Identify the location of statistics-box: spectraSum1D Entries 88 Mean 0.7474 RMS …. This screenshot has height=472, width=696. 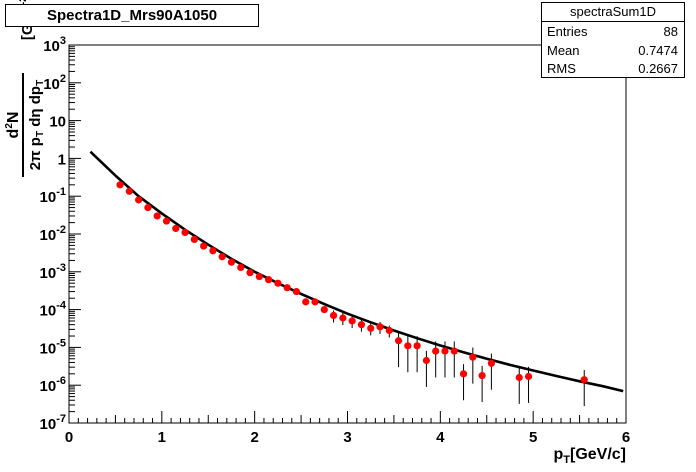
(613, 40).